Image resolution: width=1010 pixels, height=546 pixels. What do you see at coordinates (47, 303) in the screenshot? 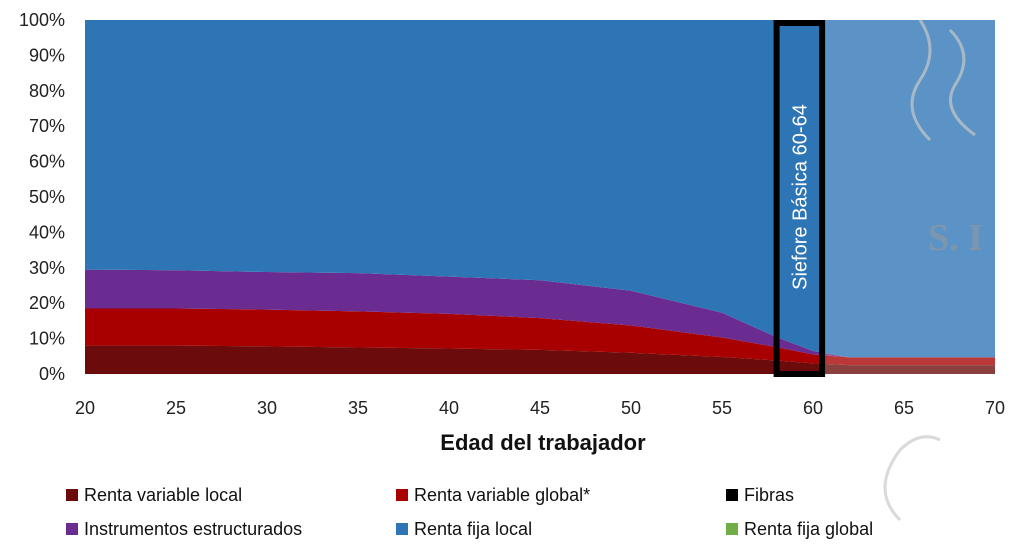
I see `y-tick-label: 20%` at bounding box center [47, 303].